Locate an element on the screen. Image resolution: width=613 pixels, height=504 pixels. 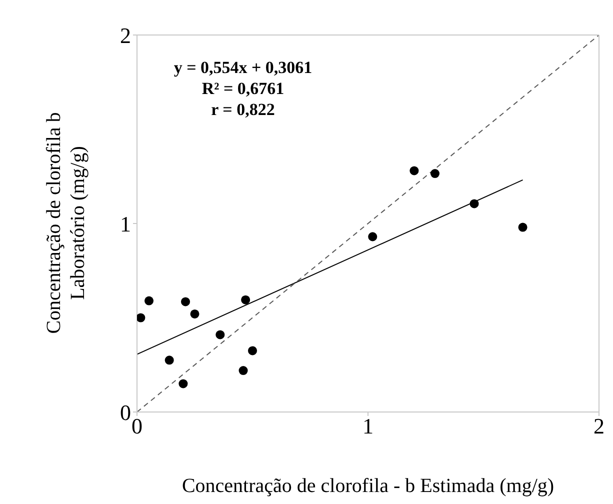
x-axis-title: Concentração de clorofila - b Estimada (mg/g) is located at coordinates (368, 486).